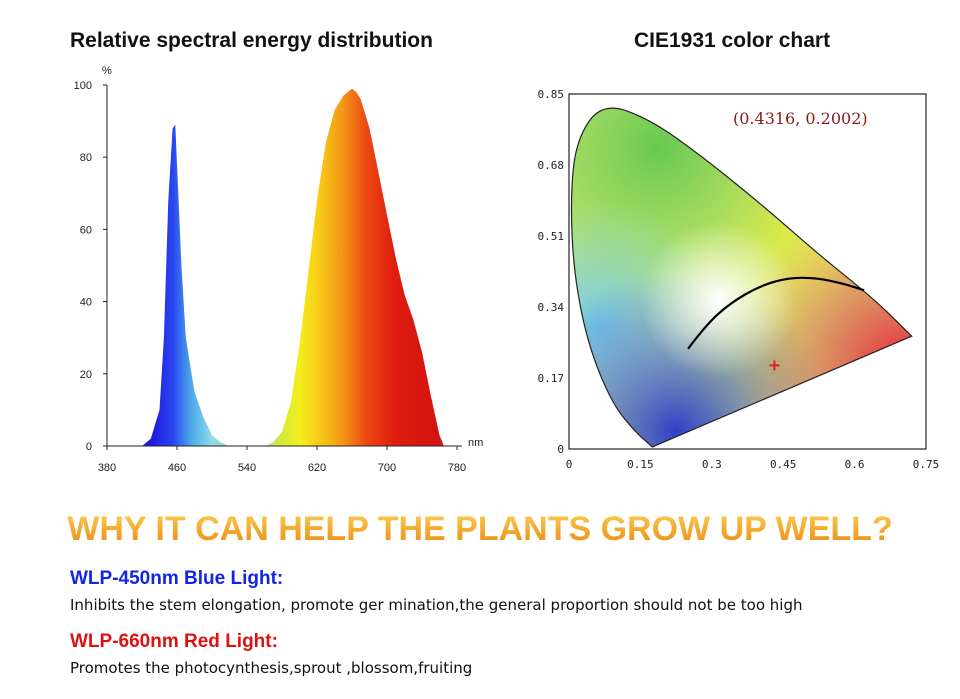 This screenshot has height=699, width=960. Describe the element at coordinates (475, 443) in the screenshot. I see `spectrum-x-unit: nm` at that location.